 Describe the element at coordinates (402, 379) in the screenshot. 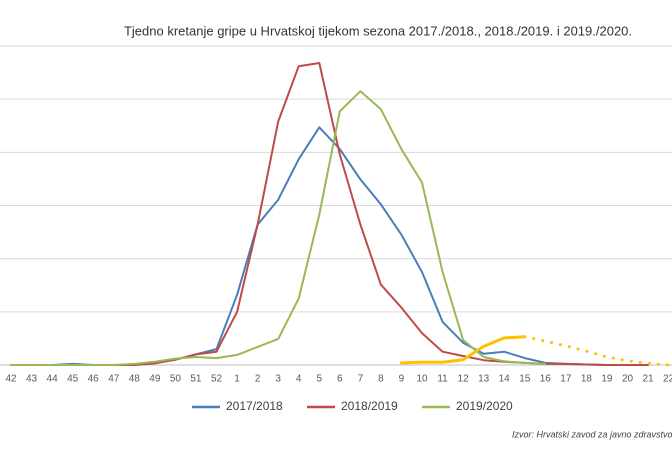

I see `x-tick-label: 9` at that location.